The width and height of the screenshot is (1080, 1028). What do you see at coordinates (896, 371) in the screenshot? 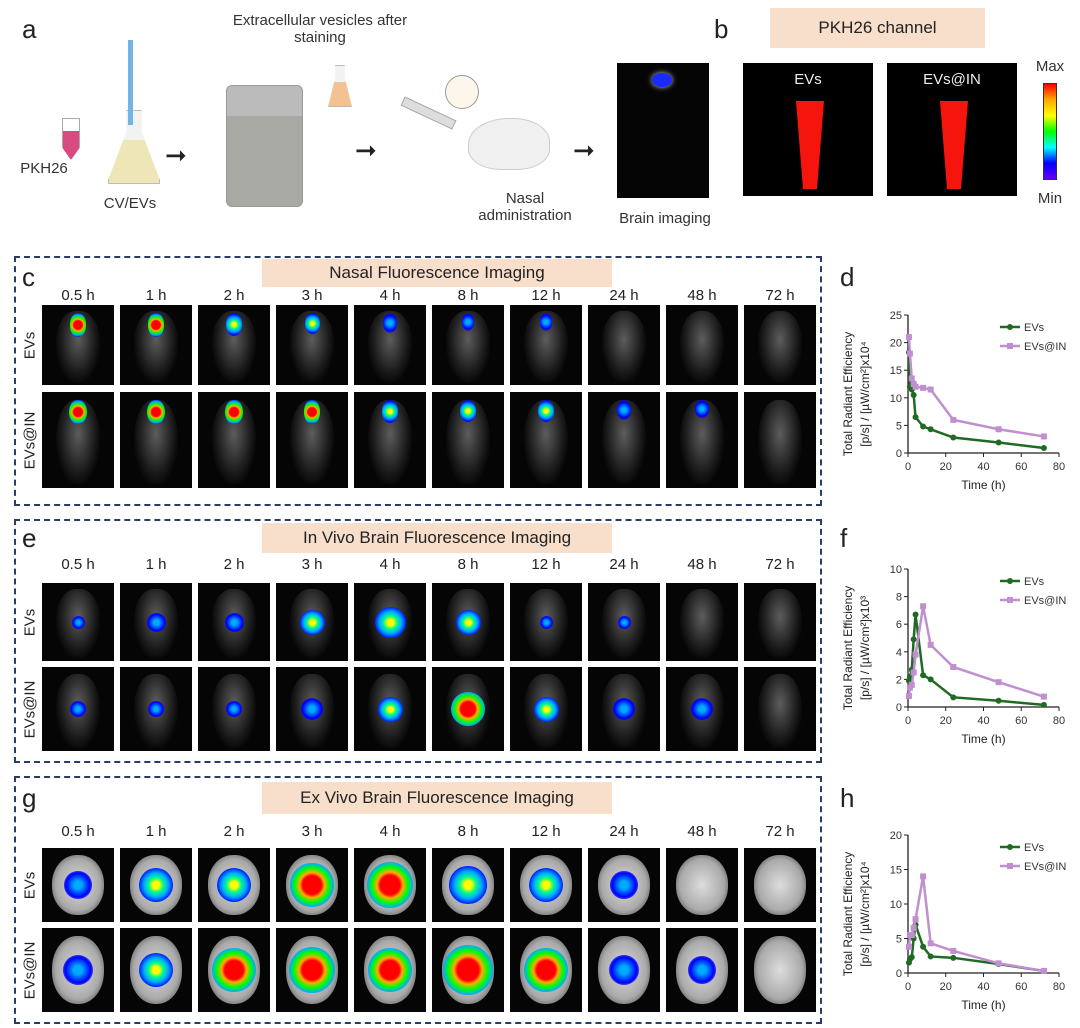
I see `y-tick-label: 15` at bounding box center [896, 371].